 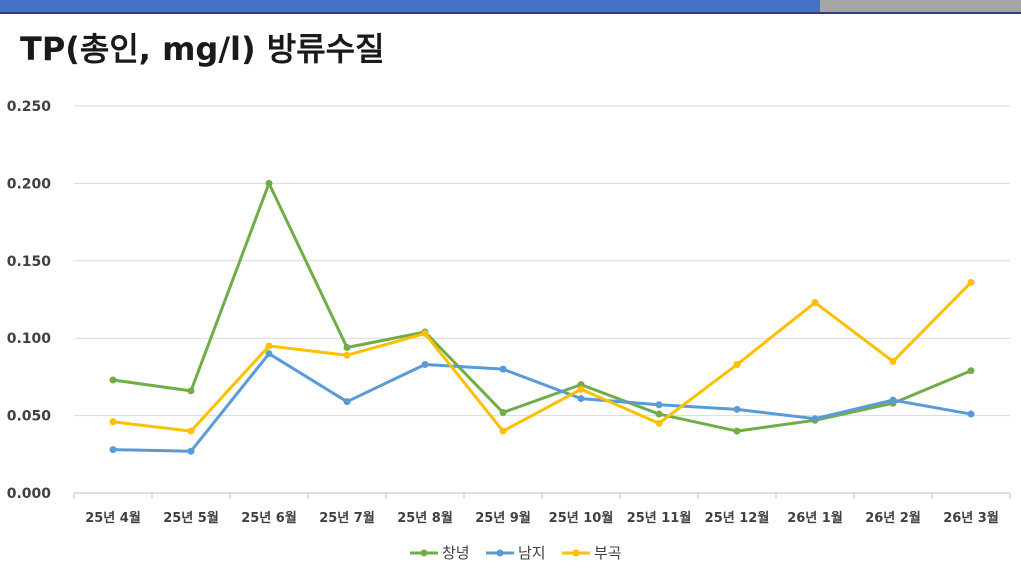 I want to click on legend-item: 남지, so click(x=516, y=553).